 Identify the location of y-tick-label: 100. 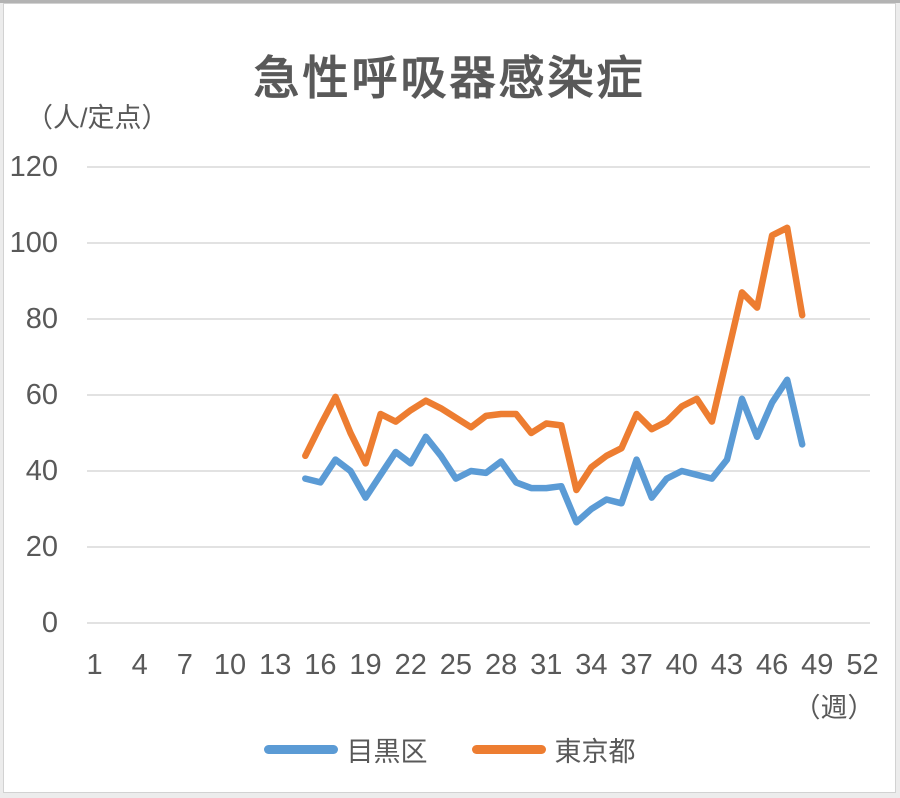
(33, 243).